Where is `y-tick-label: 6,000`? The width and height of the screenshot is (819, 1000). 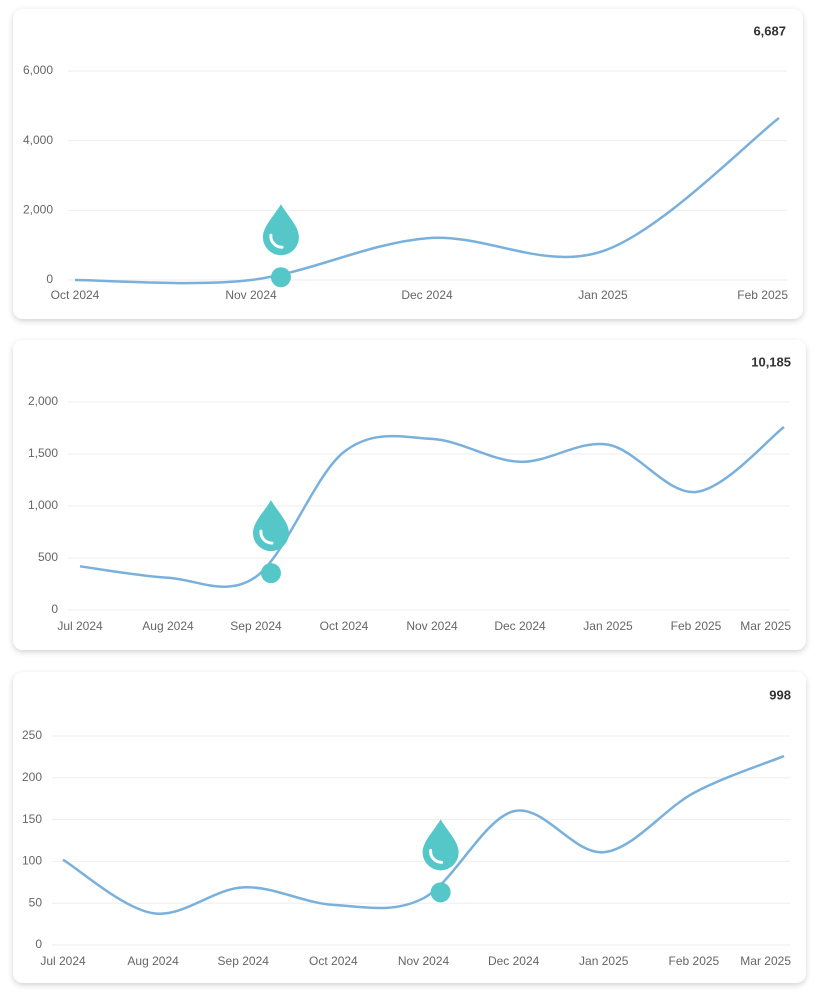 y-tick-label: 6,000 is located at coordinates (38, 70).